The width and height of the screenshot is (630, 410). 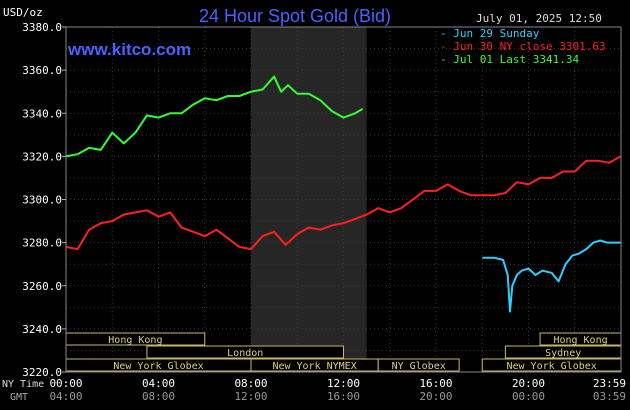 What do you see at coordinates (250, 396) in the screenshot?
I see `x-tick-label-gmt: 12:00` at bounding box center [250, 396].